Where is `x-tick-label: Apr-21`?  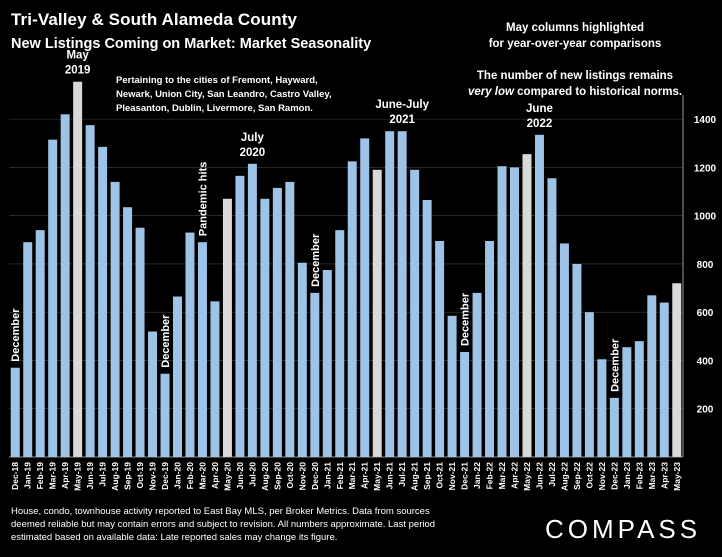 x-tick-label: Apr-21 is located at coordinates (365, 475).